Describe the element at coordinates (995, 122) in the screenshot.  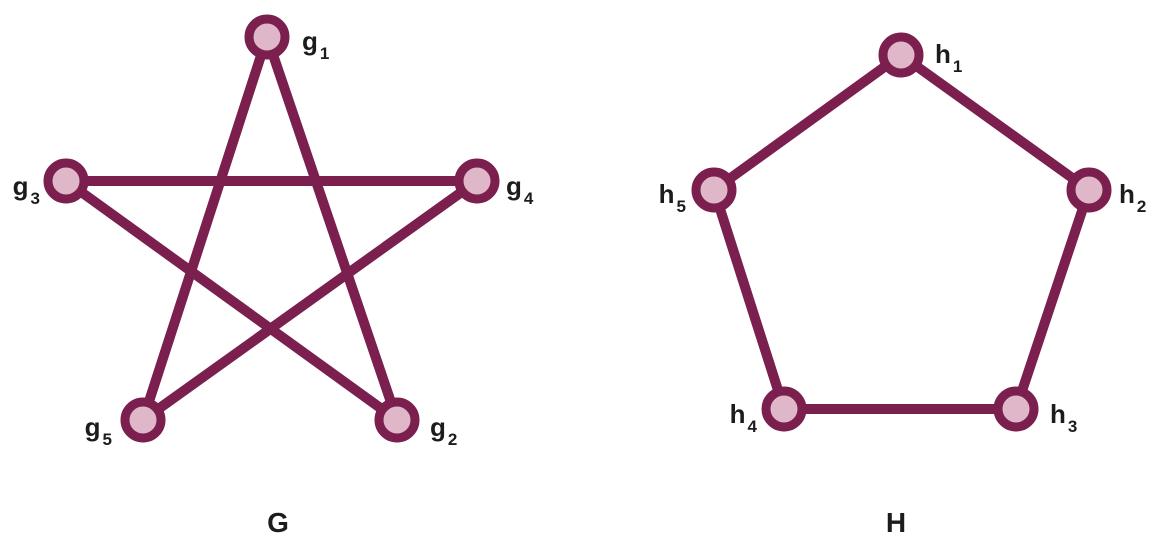
I see `edge-h1-h2` at that location.